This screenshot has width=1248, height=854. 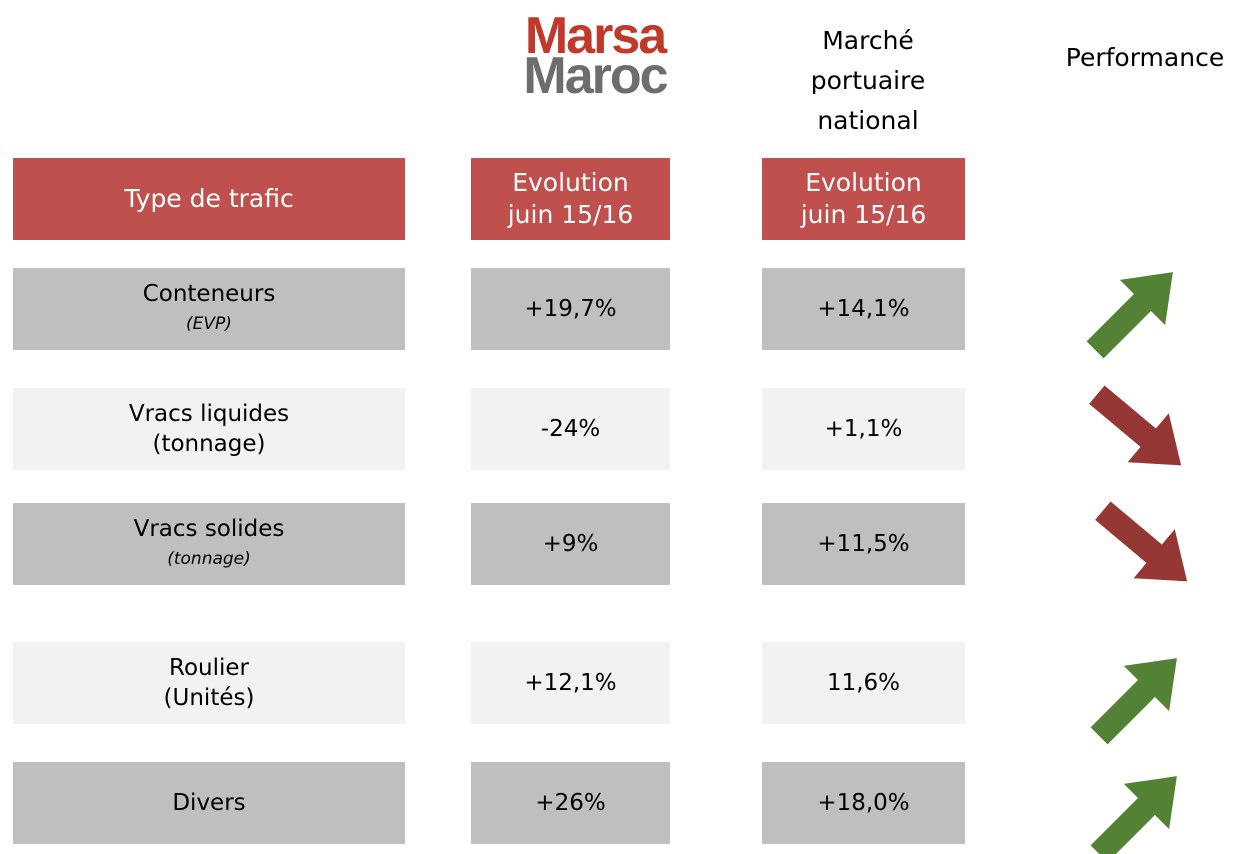 I want to click on national-value: +14,1%, so click(x=863, y=309).